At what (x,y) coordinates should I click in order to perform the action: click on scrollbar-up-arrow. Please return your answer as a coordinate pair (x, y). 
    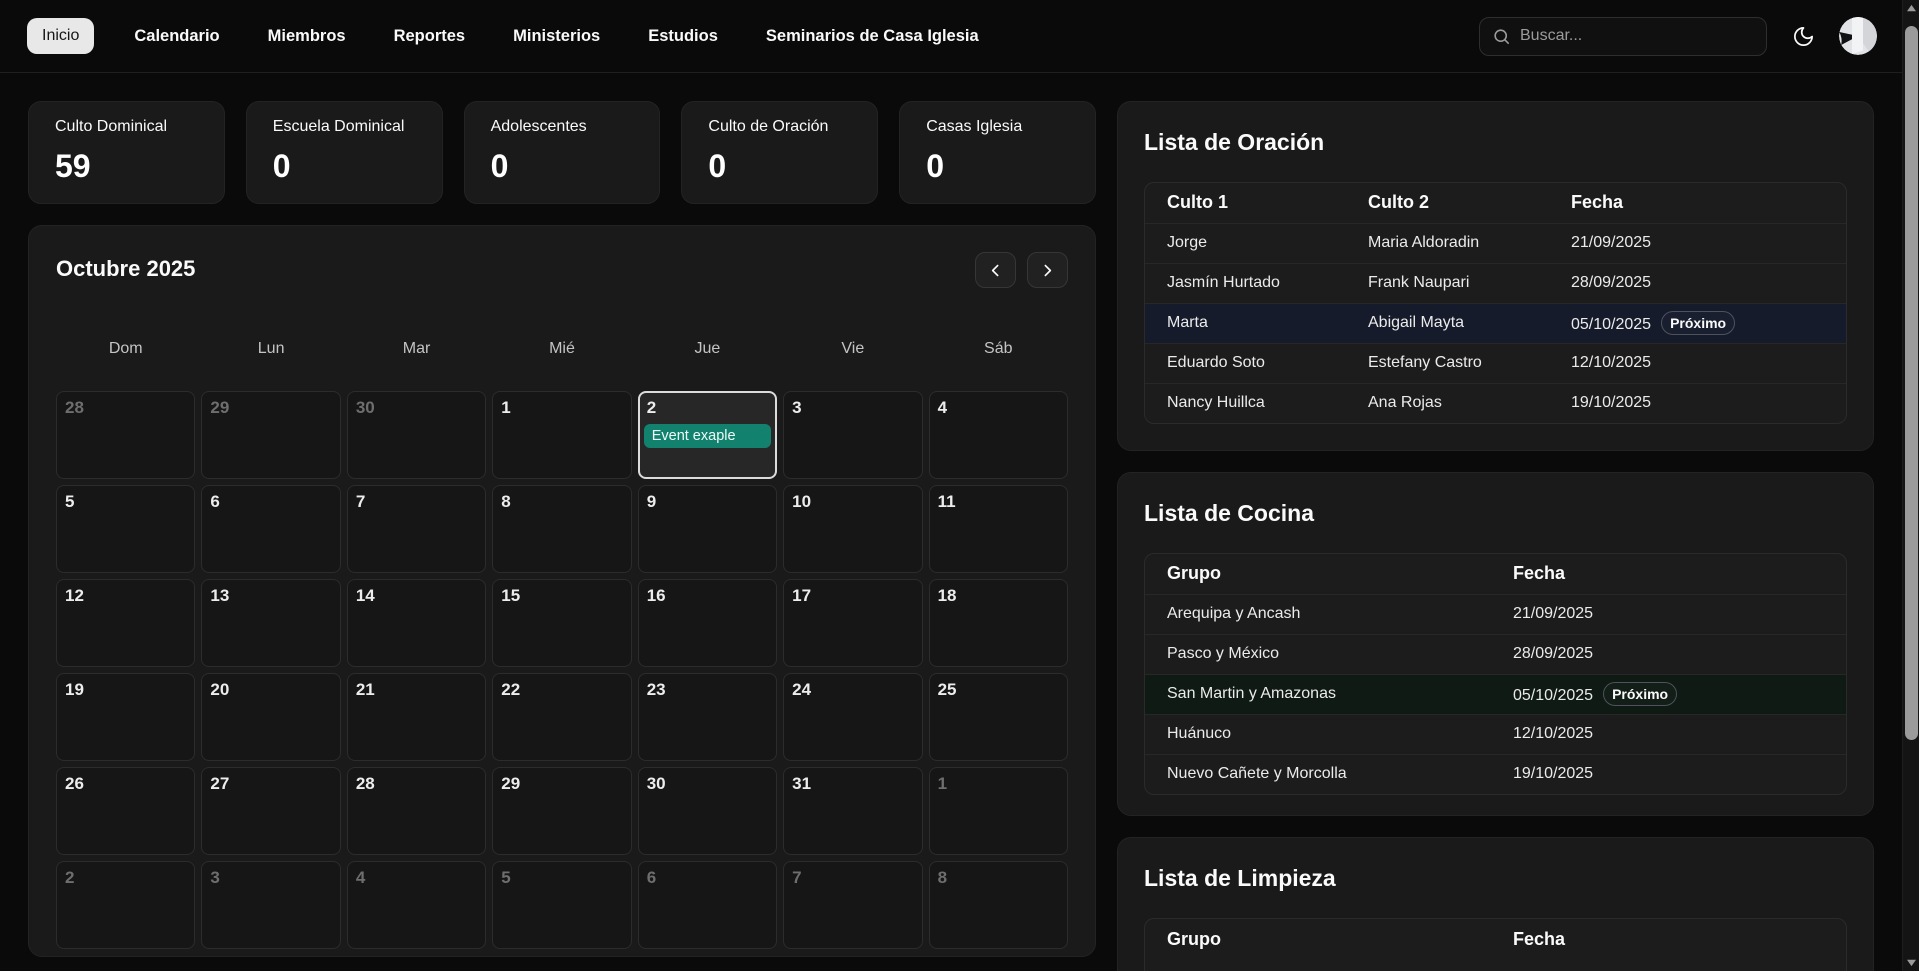
    Looking at the image, I should click on (1911, 8).